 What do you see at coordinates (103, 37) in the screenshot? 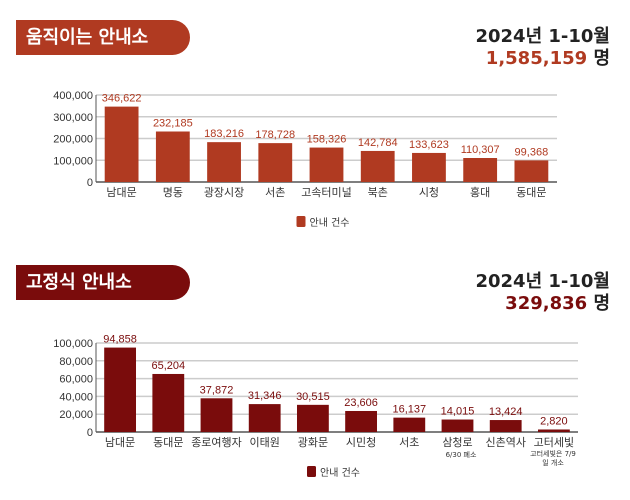
I see `chart1-title-banner: 움직이는 안내소` at bounding box center [103, 37].